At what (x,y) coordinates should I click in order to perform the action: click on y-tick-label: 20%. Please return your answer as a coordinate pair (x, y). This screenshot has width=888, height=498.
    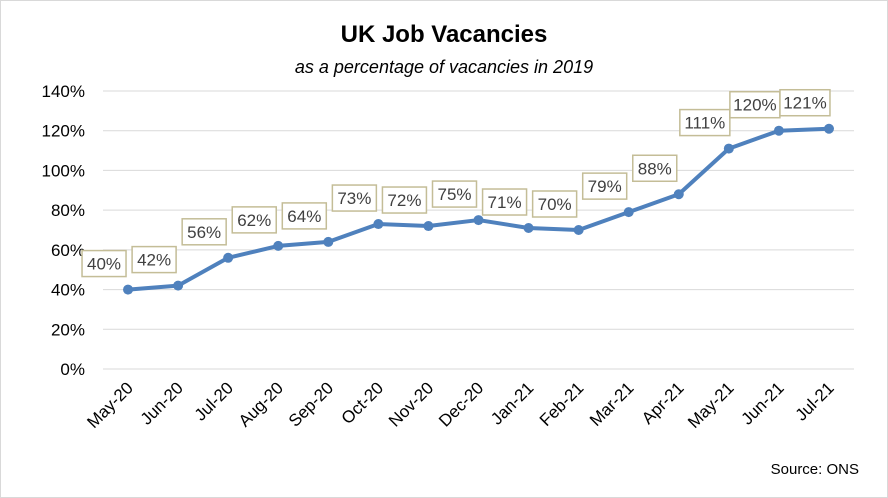
    Looking at the image, I should click on (68, 329).